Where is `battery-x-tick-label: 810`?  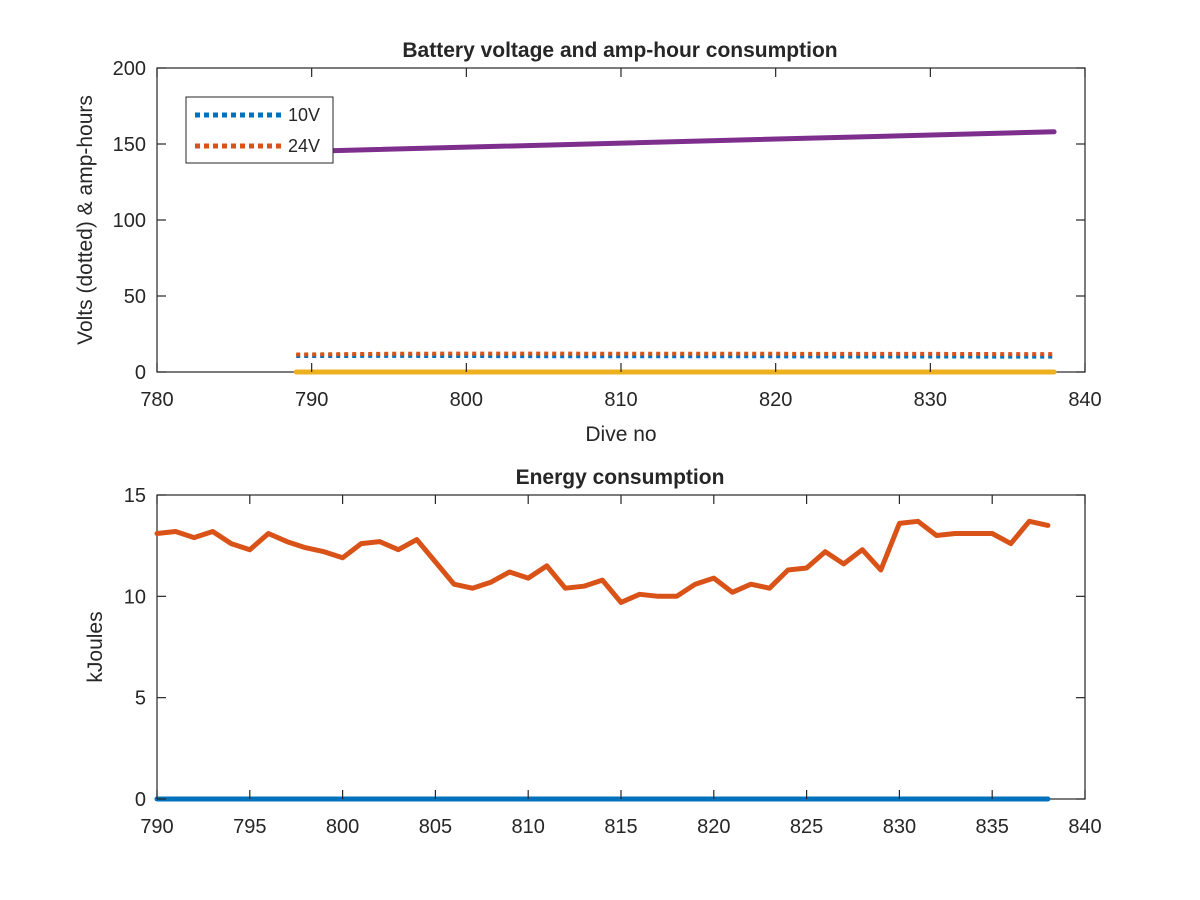 battery-x-tick-label: 810 is located at coordinates (620, 400).